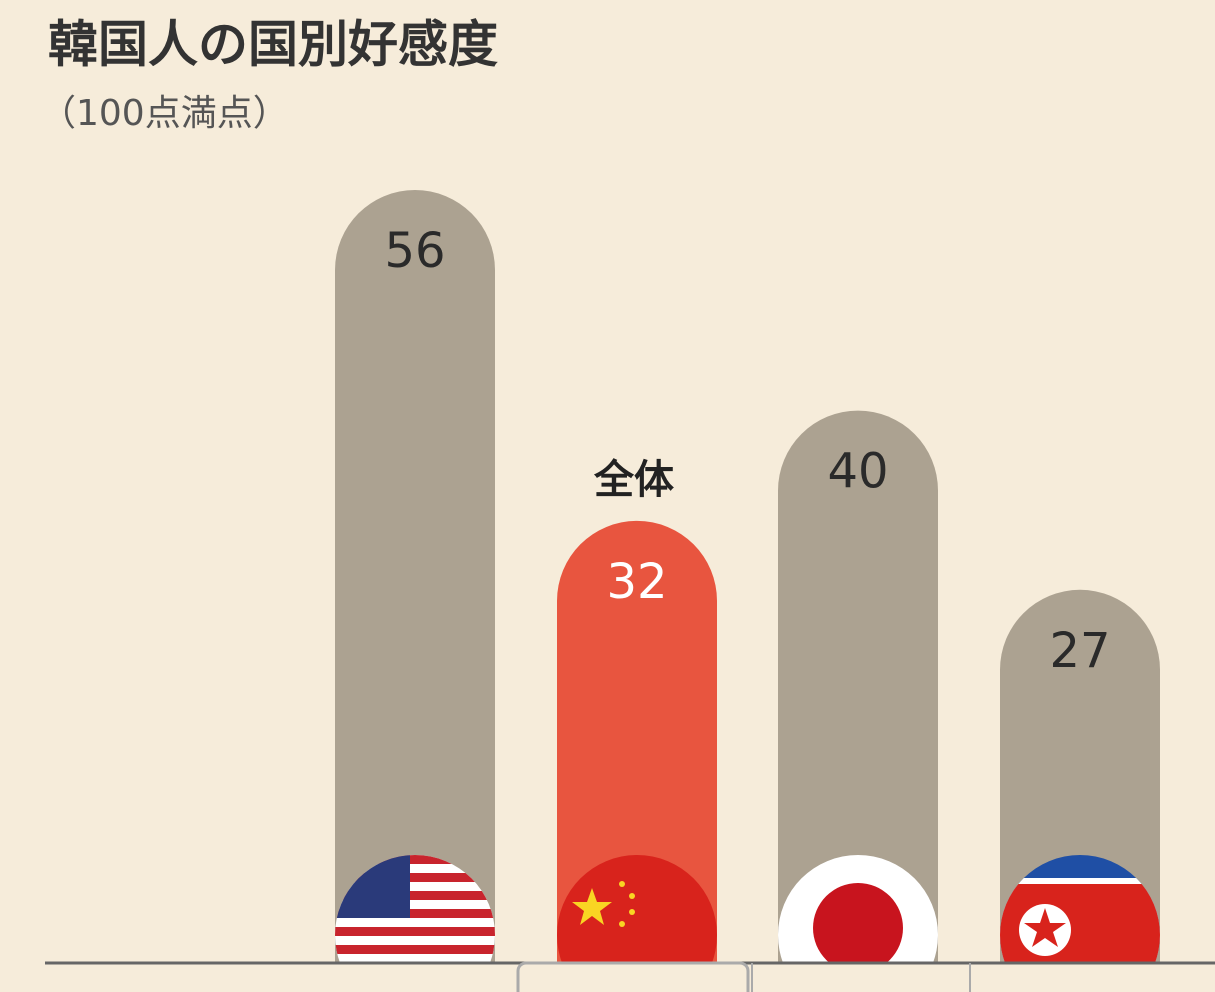 This screenshot has height=992, width=1215. Describe the element at coordinates (414, 251) in the screenshot. I see `value-label: 56` at that location.